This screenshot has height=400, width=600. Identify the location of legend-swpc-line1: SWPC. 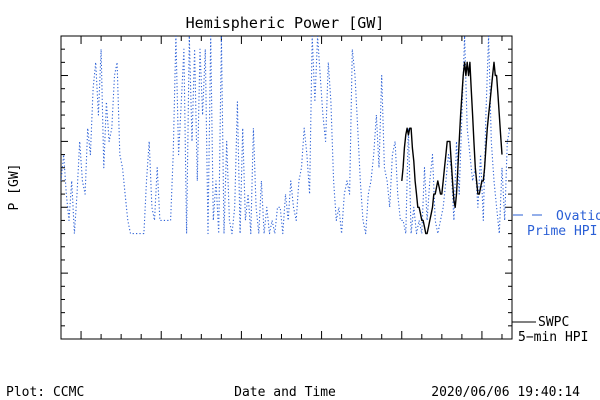
(553, 322).